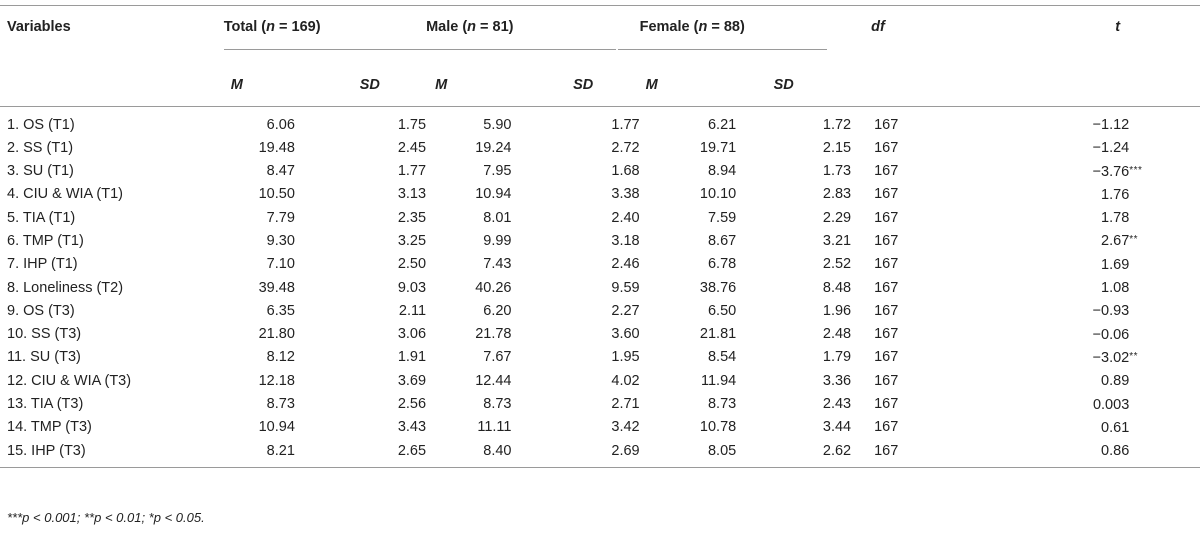 The image size is (1200, 536). What do you see at coordinates (575, 454) in the screenshot?
I see `cell-male-sd: 2.69` at bounding box center [575, 454].